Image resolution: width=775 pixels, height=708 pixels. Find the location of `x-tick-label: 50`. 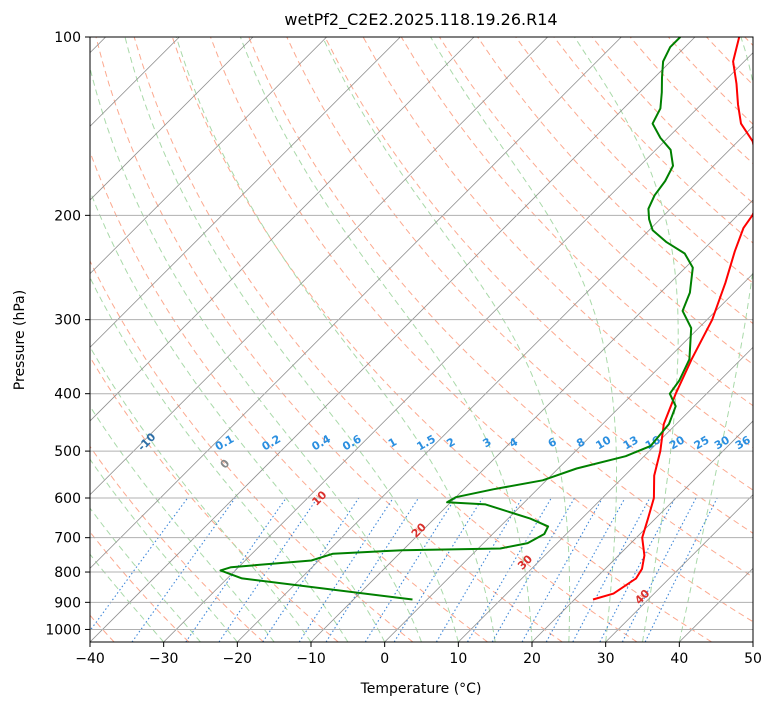

x-tick-label: 50 is located at coordinates (753, 659).